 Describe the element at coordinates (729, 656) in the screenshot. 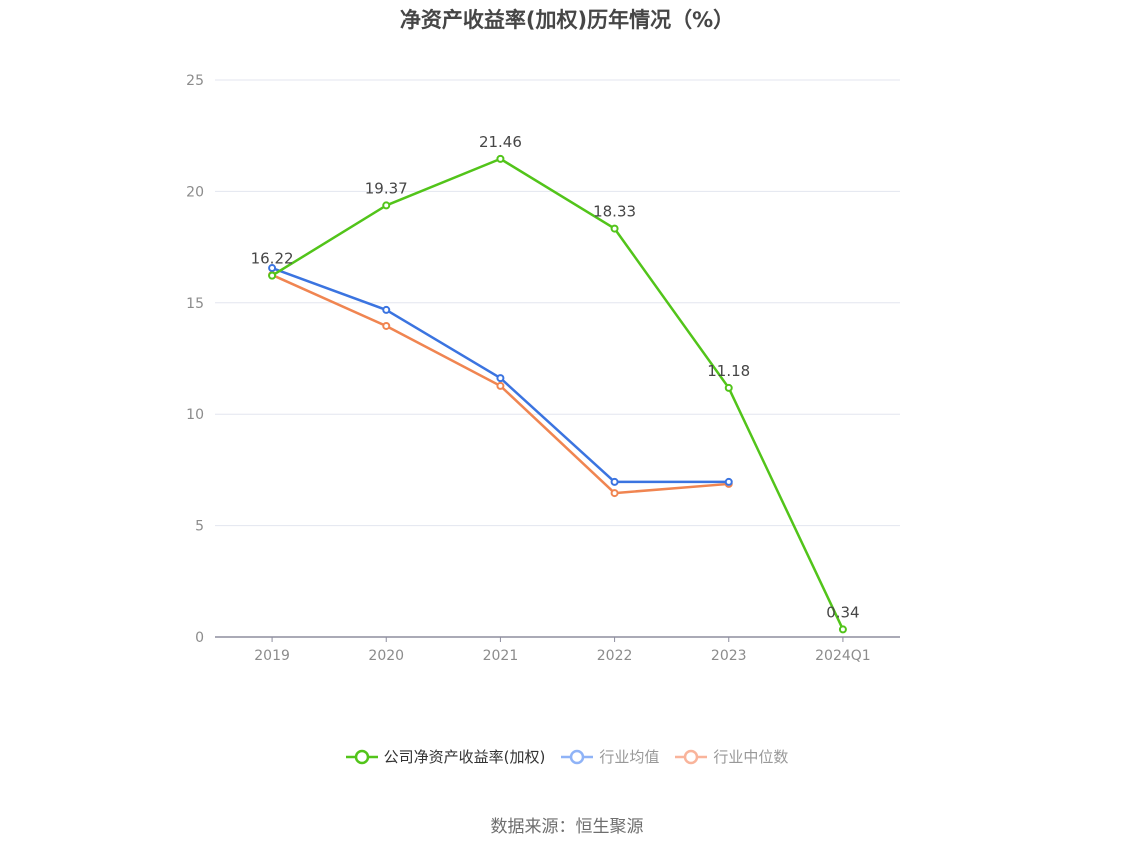

I see `x-tick-label: 2023` at that location.